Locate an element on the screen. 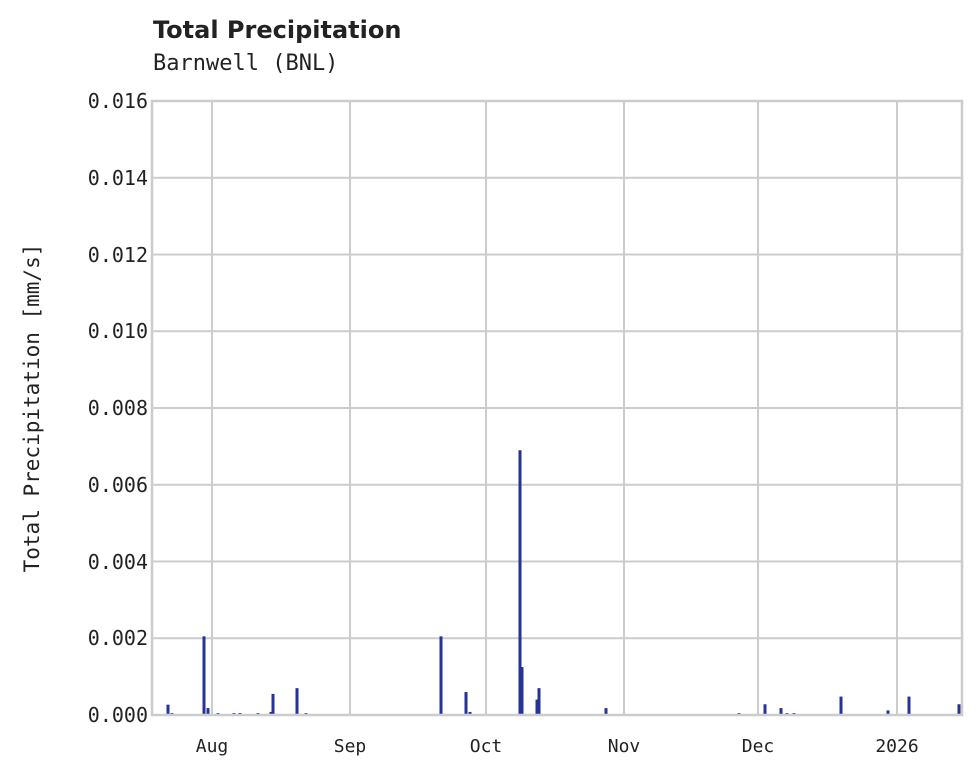  y-tick-label: 0.002 is located at coordinates (117, 638).